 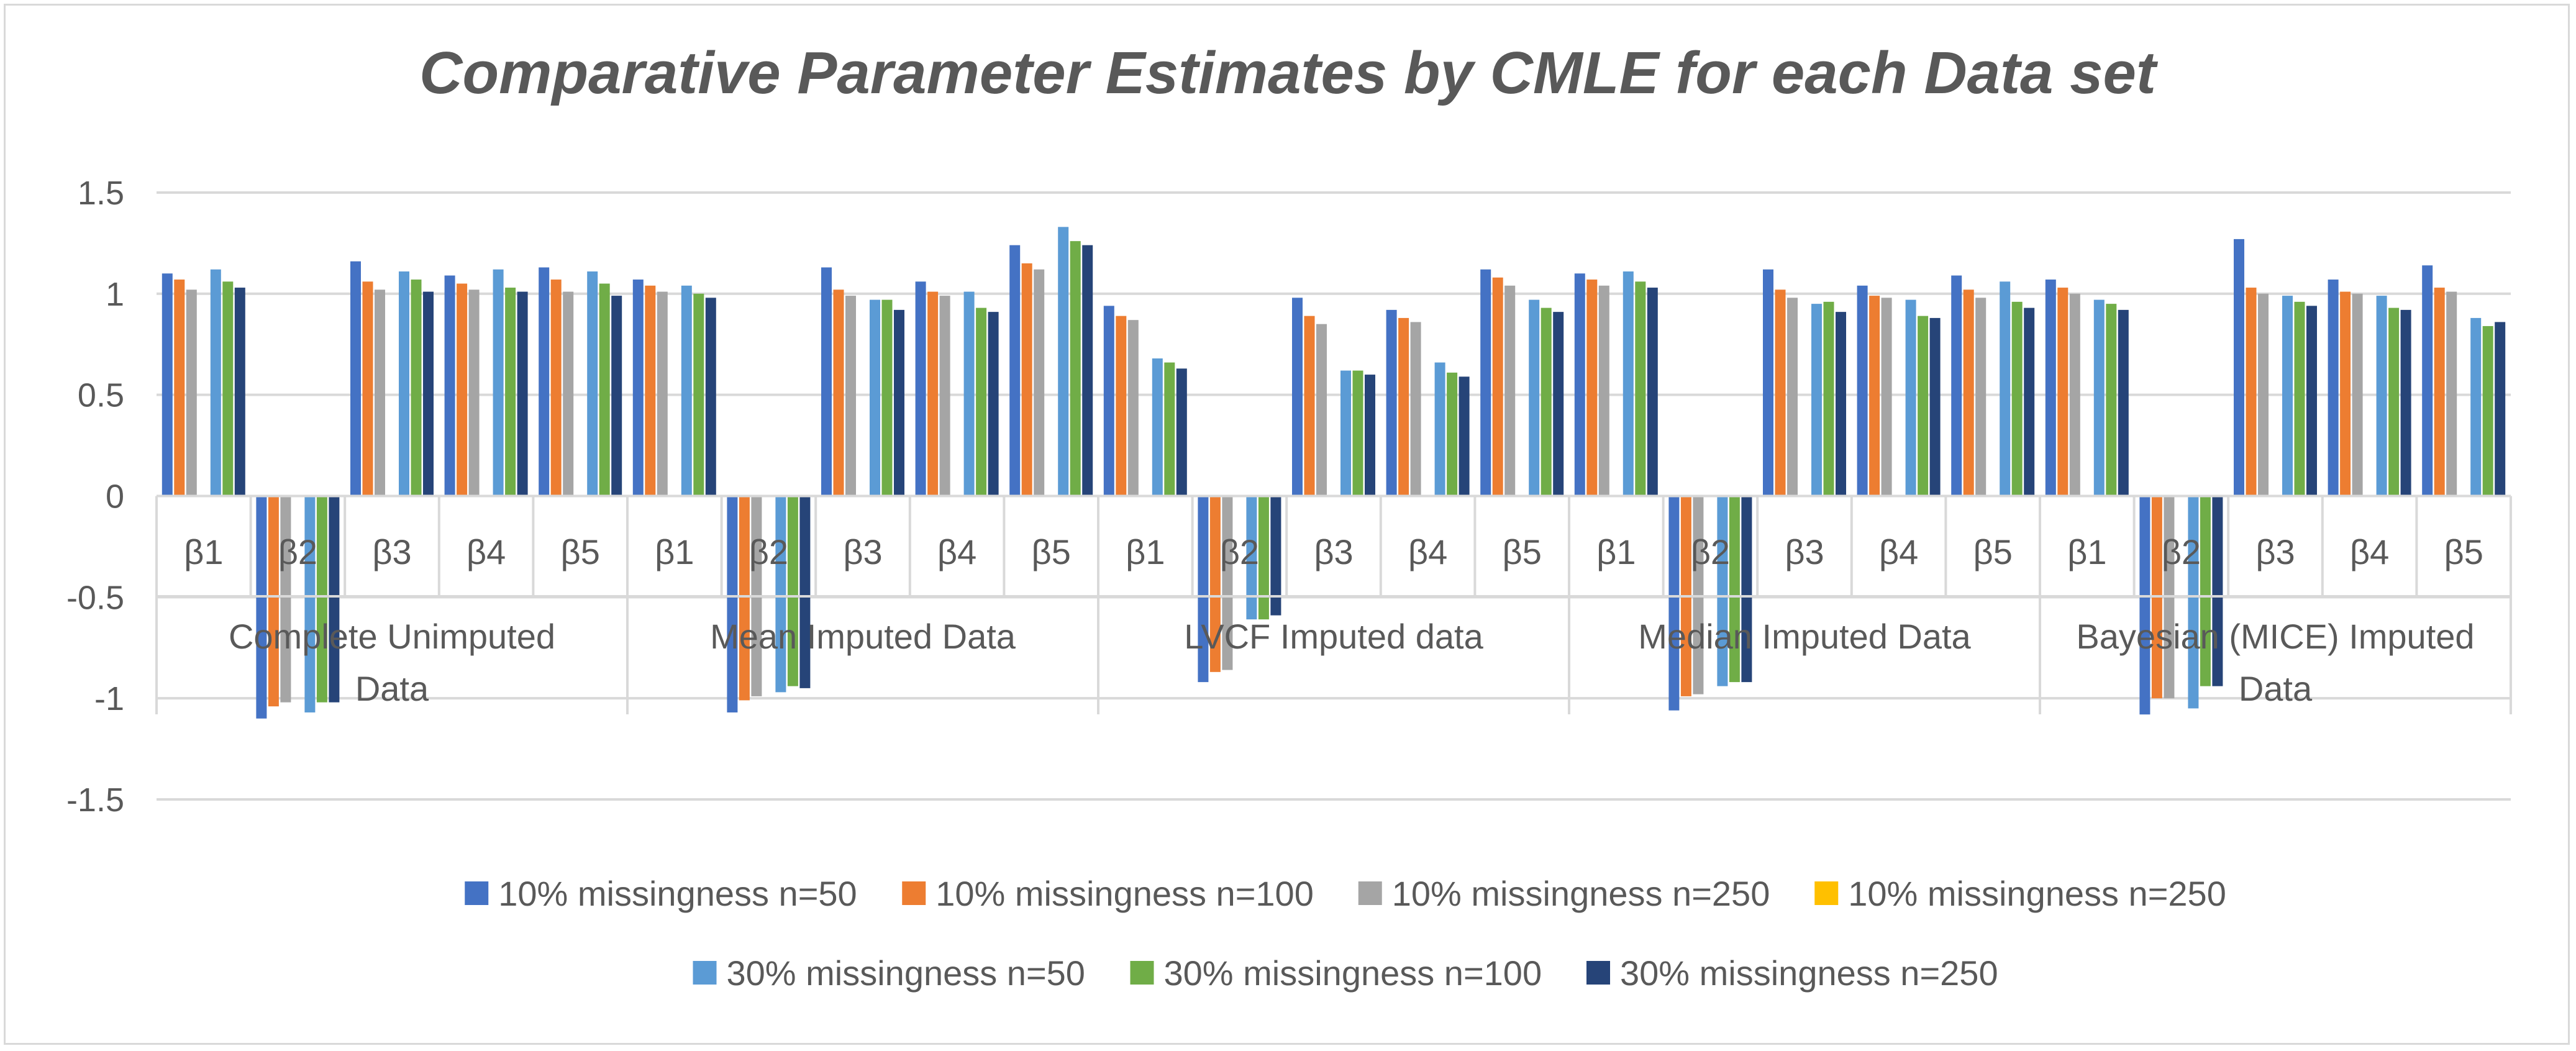 What do you see at coordinates (2275, 636) in the screenshot?
I see `group-label: Bayesian (MICE) Imputed` at bounding box center [2275, 636].